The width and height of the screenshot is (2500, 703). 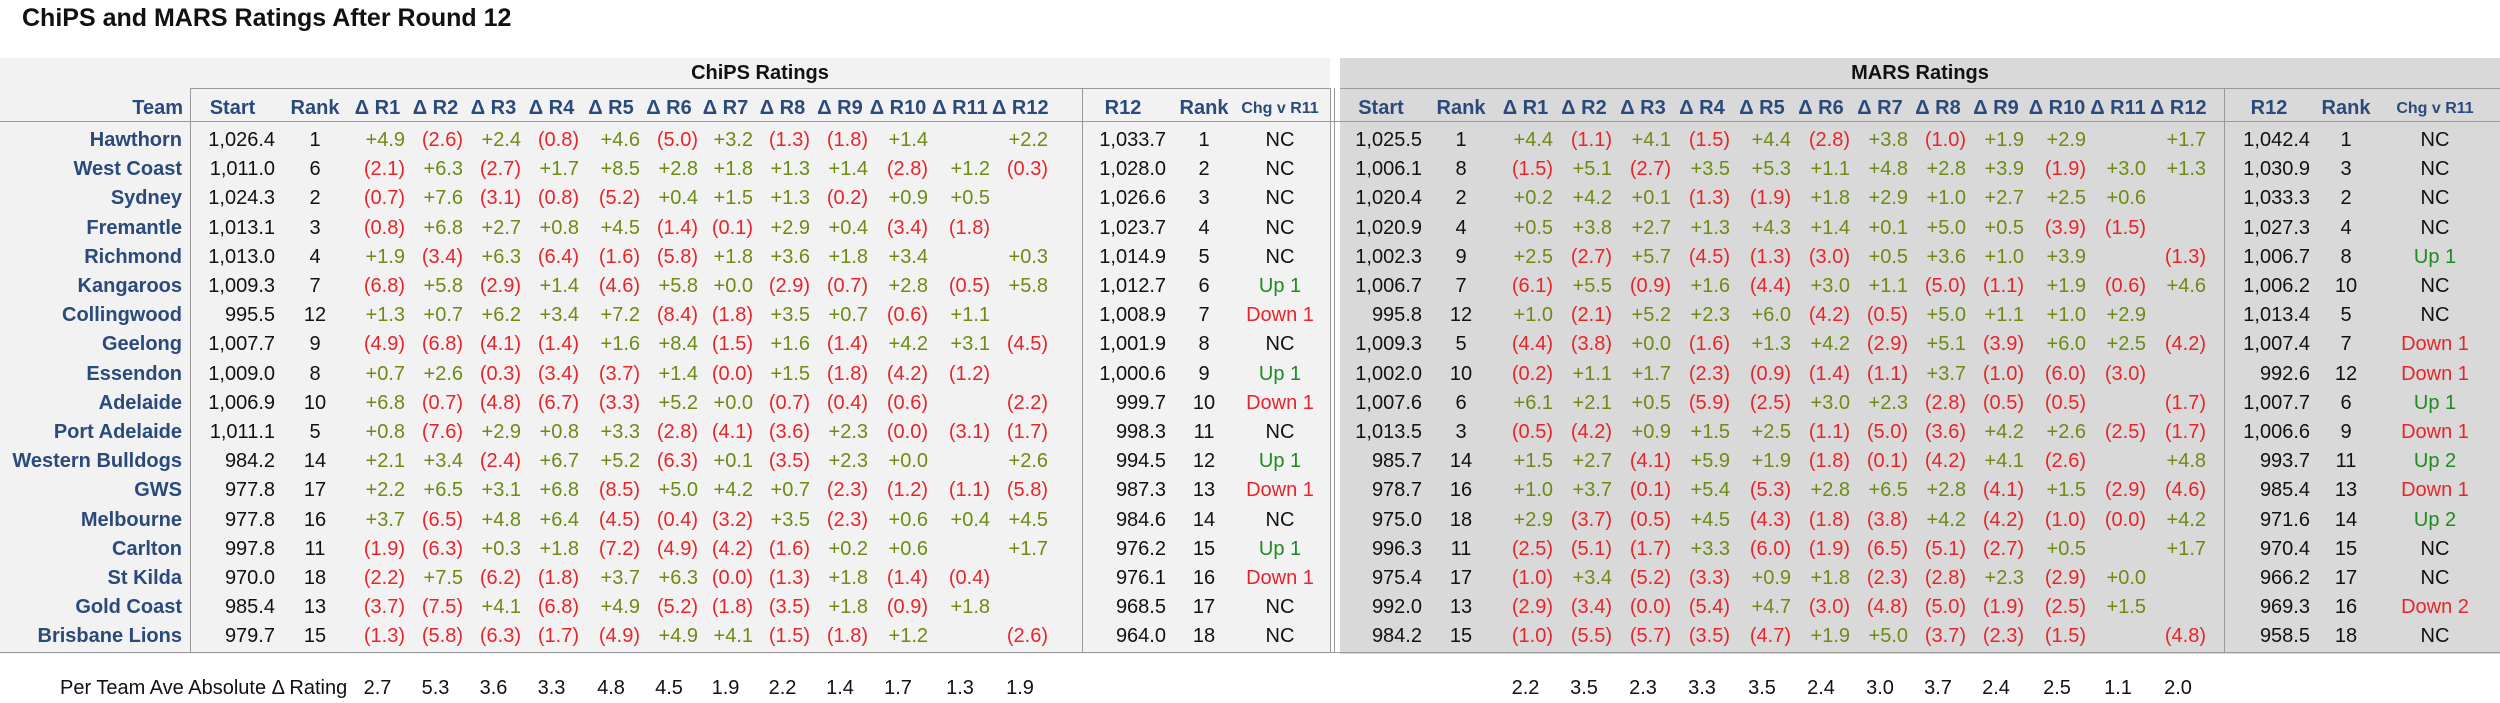 What do you see at coordinates (147, 548) in the screenshot?
I see `team-name: Carlton` at bounding box center [147, 548].